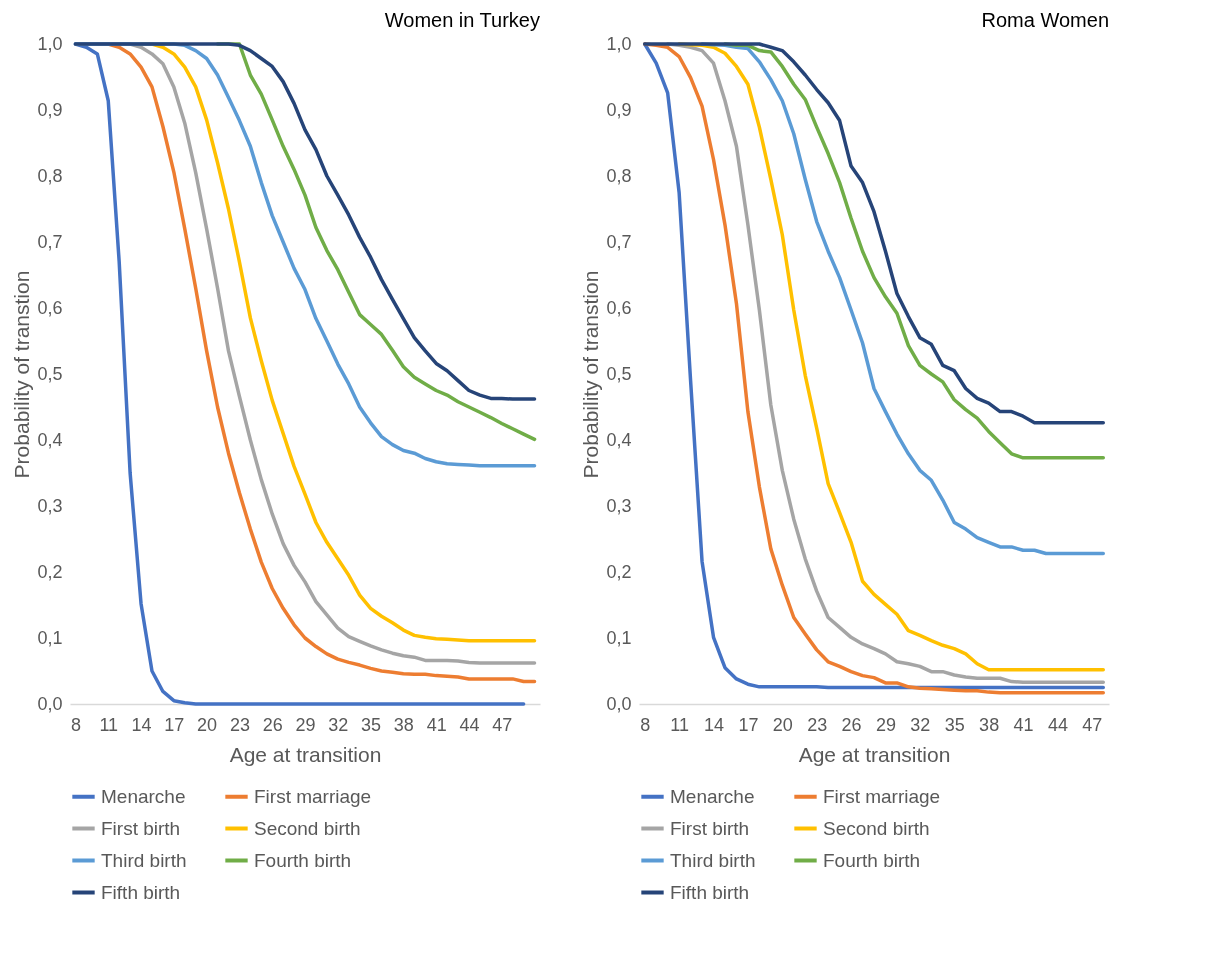 The image size is (1212, 959). I want to click on chart-title: Roma Women, so click(1045, 20).